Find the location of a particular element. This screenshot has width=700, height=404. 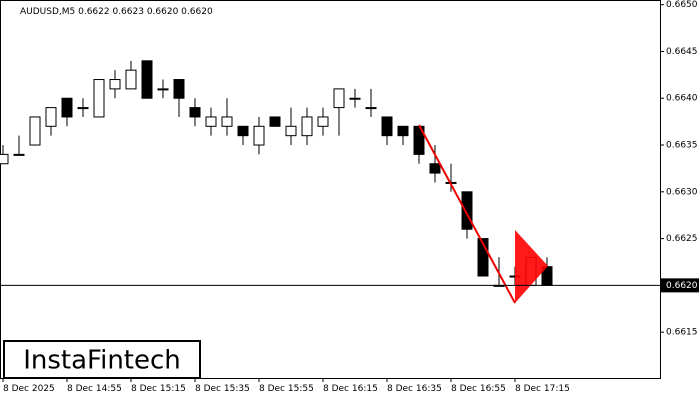

y-tick-label: 0.6640 is located at coordinates (682, 99).